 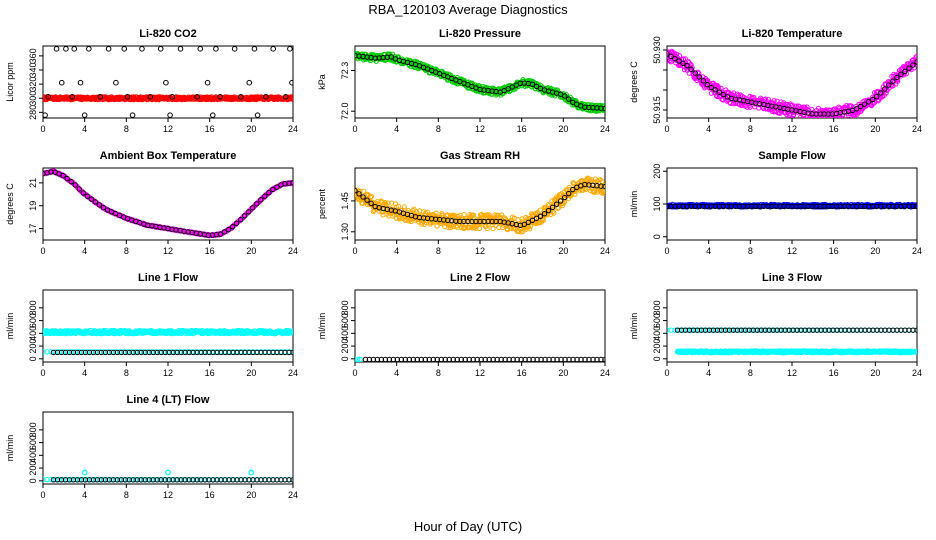 I want to click on series-samples, so click(x=168, y=82).